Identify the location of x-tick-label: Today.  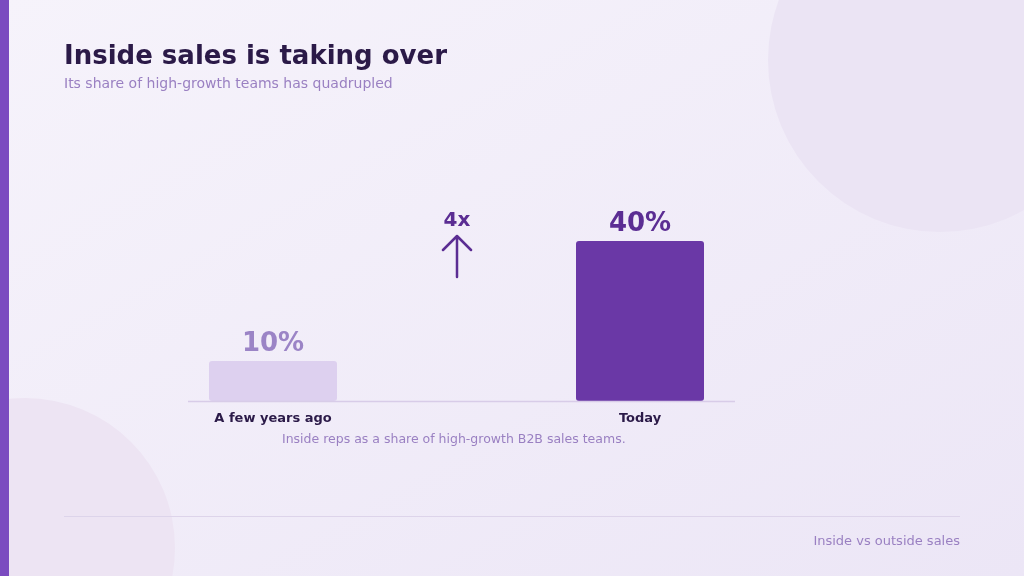
(640, 417).